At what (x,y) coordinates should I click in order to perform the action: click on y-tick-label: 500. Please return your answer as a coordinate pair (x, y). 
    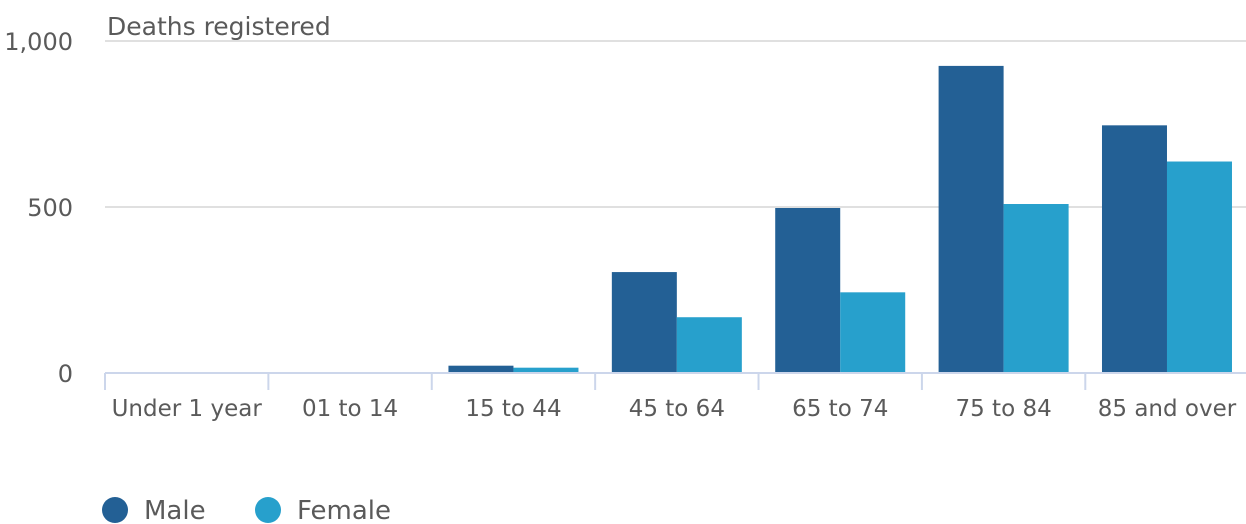
    Looking at the image, I should click on (50, 208).